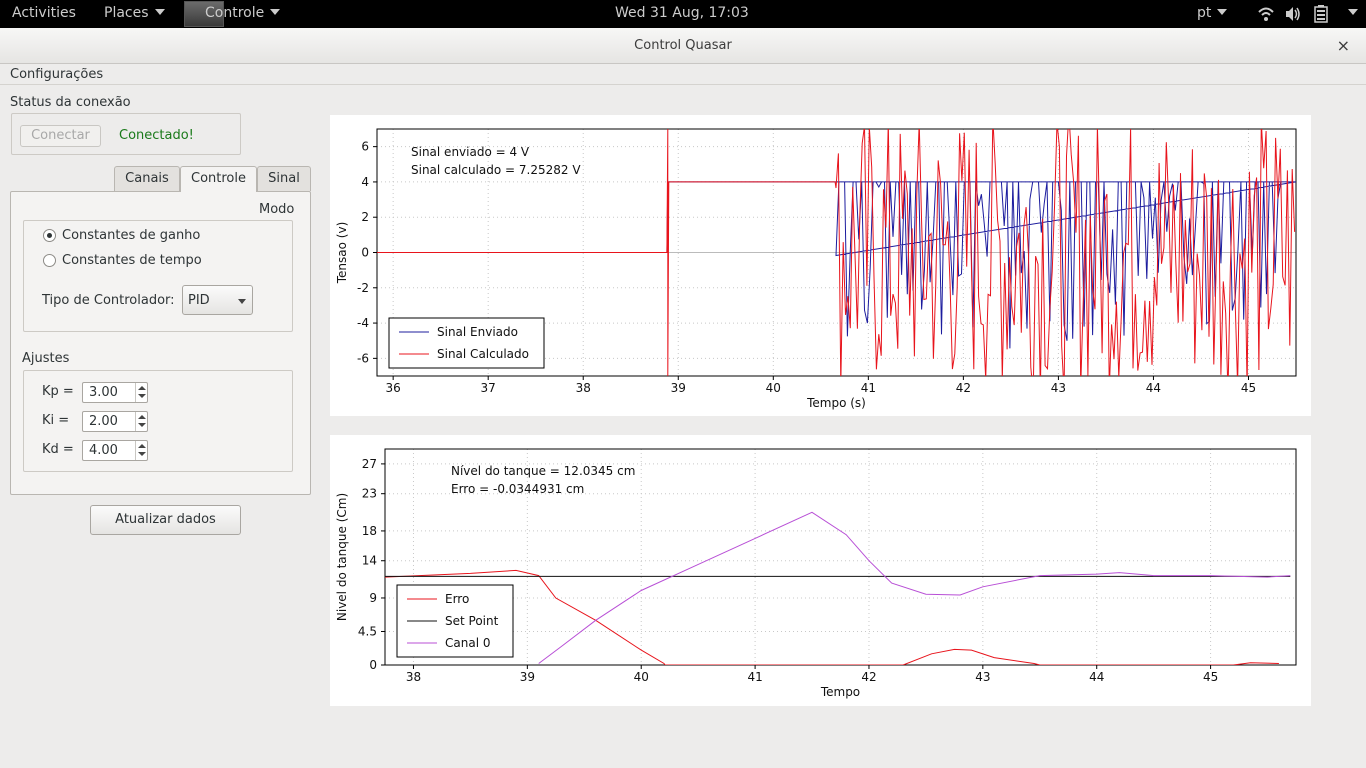 The height and width of the screenshot is (768, 1366). What do you see at coordinates (373, 598) in the screenshot?
I see `y-tick-label: 9` at bounding box center [373, 598].